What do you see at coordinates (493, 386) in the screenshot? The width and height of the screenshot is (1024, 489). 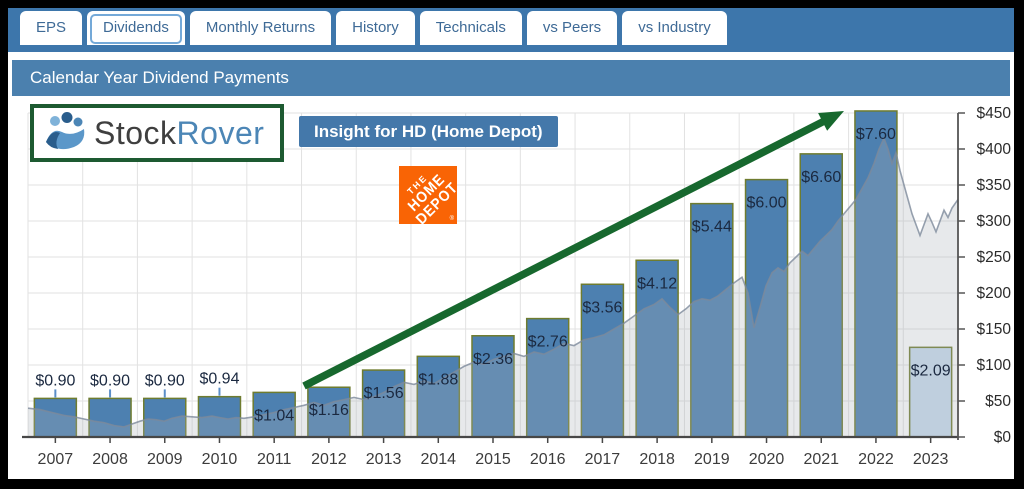 I see `bar-2015` at bounding box center [493, 386].